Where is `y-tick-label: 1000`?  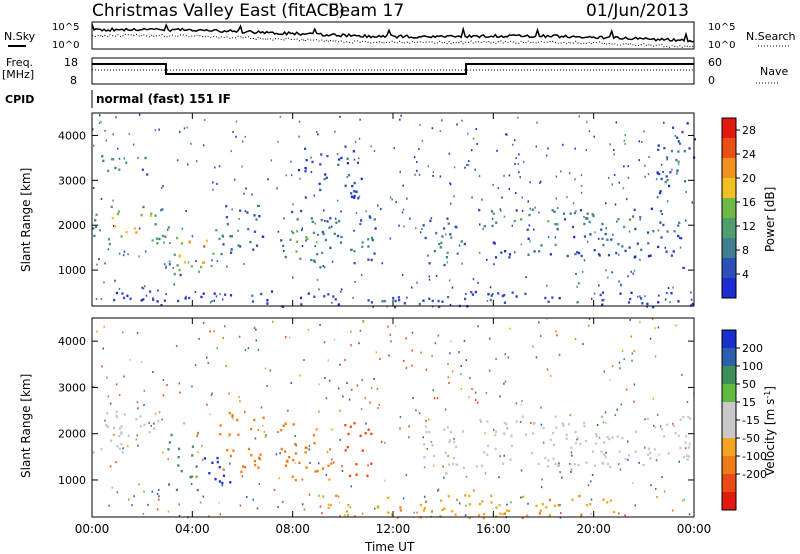
y-tick-label: 1000 is located at coordinates (72, 270).